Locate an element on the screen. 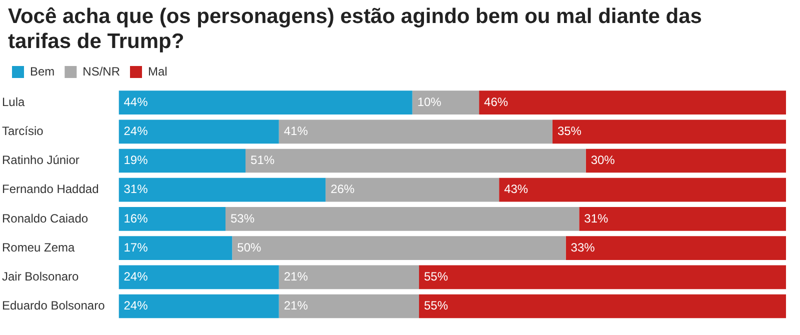 This screenshot has width=800, height=335. y-tick-label: Fernando Haddad is located at coordinates (50, 189).